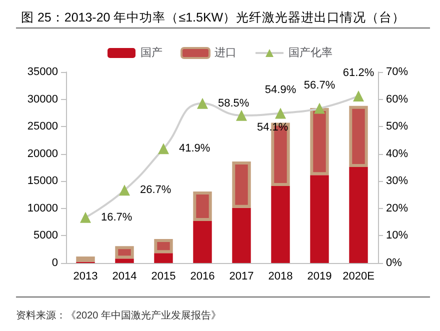 The image size is (440, 331). What do you see at coordinates (280, 276) in the screenshot?
I see `x-tick-label: 2018` at bounding box center [280, 276].